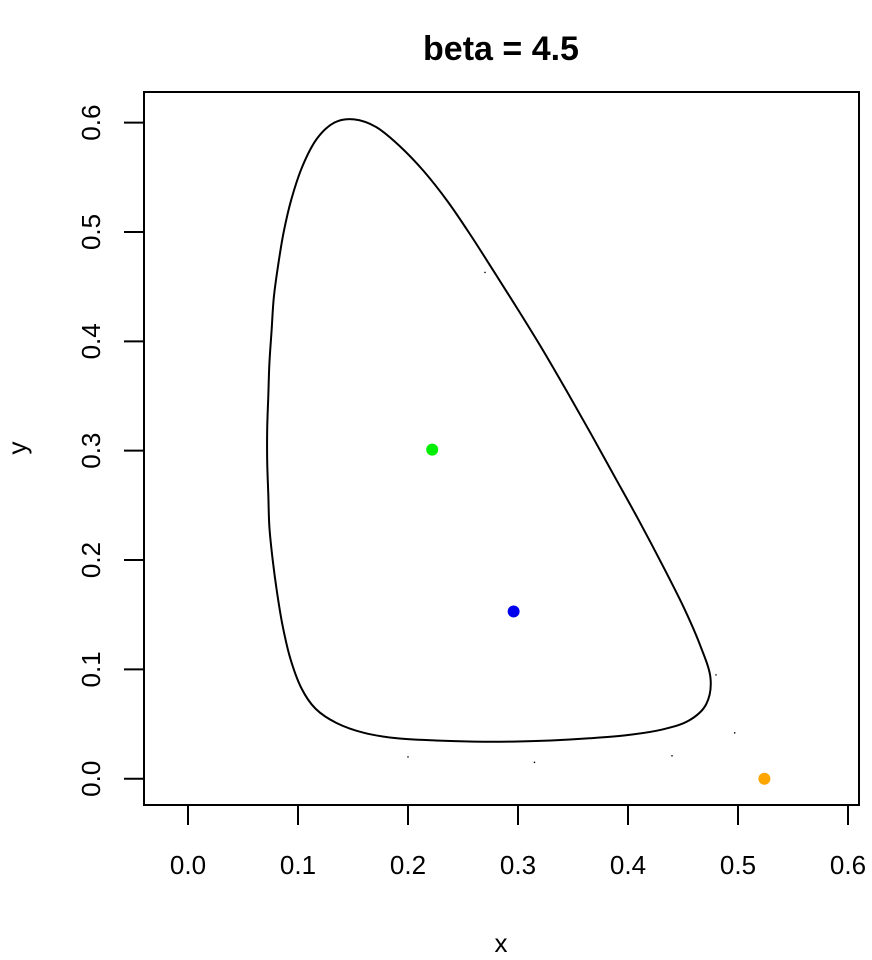  Describe the element at coordinates (91, 232) in the screenshot. I see `y-tick-label: 0.5` at that location.